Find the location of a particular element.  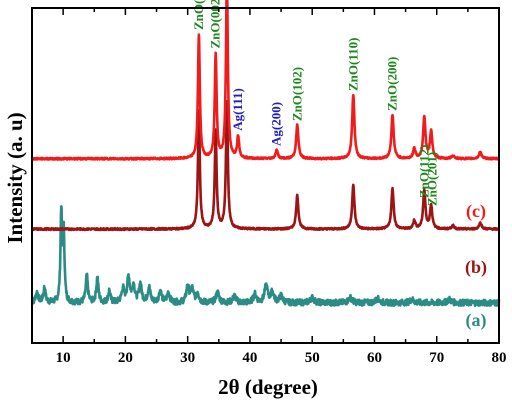

x-tick-label-2: 30 is located at coordinates (187, 358).